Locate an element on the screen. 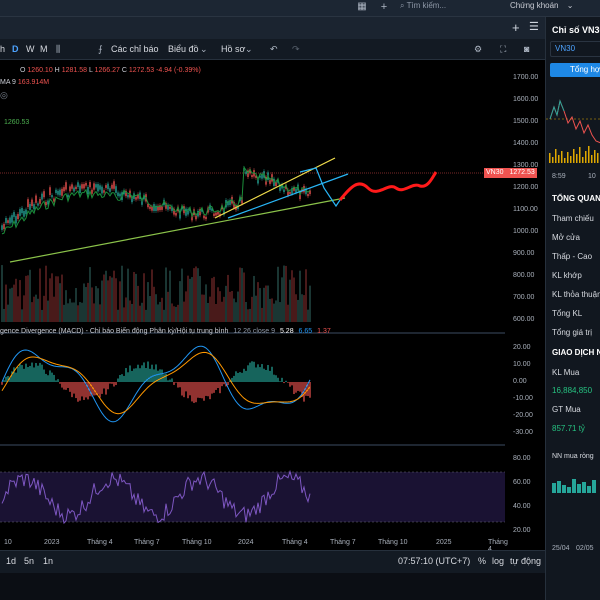 The width and height of the screenshot is (600, 600). rsi-axis: 80.00 60.00 40.00 20.00 is located at coordinates (525, 493).